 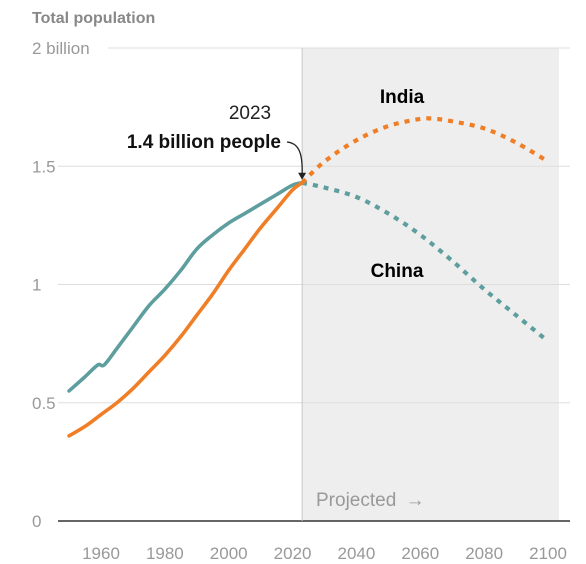 What do you see at coordinates (61, 48) in the screenshot?
I see `y-tick-label: 2 billion` at bounding box center [61, 48].